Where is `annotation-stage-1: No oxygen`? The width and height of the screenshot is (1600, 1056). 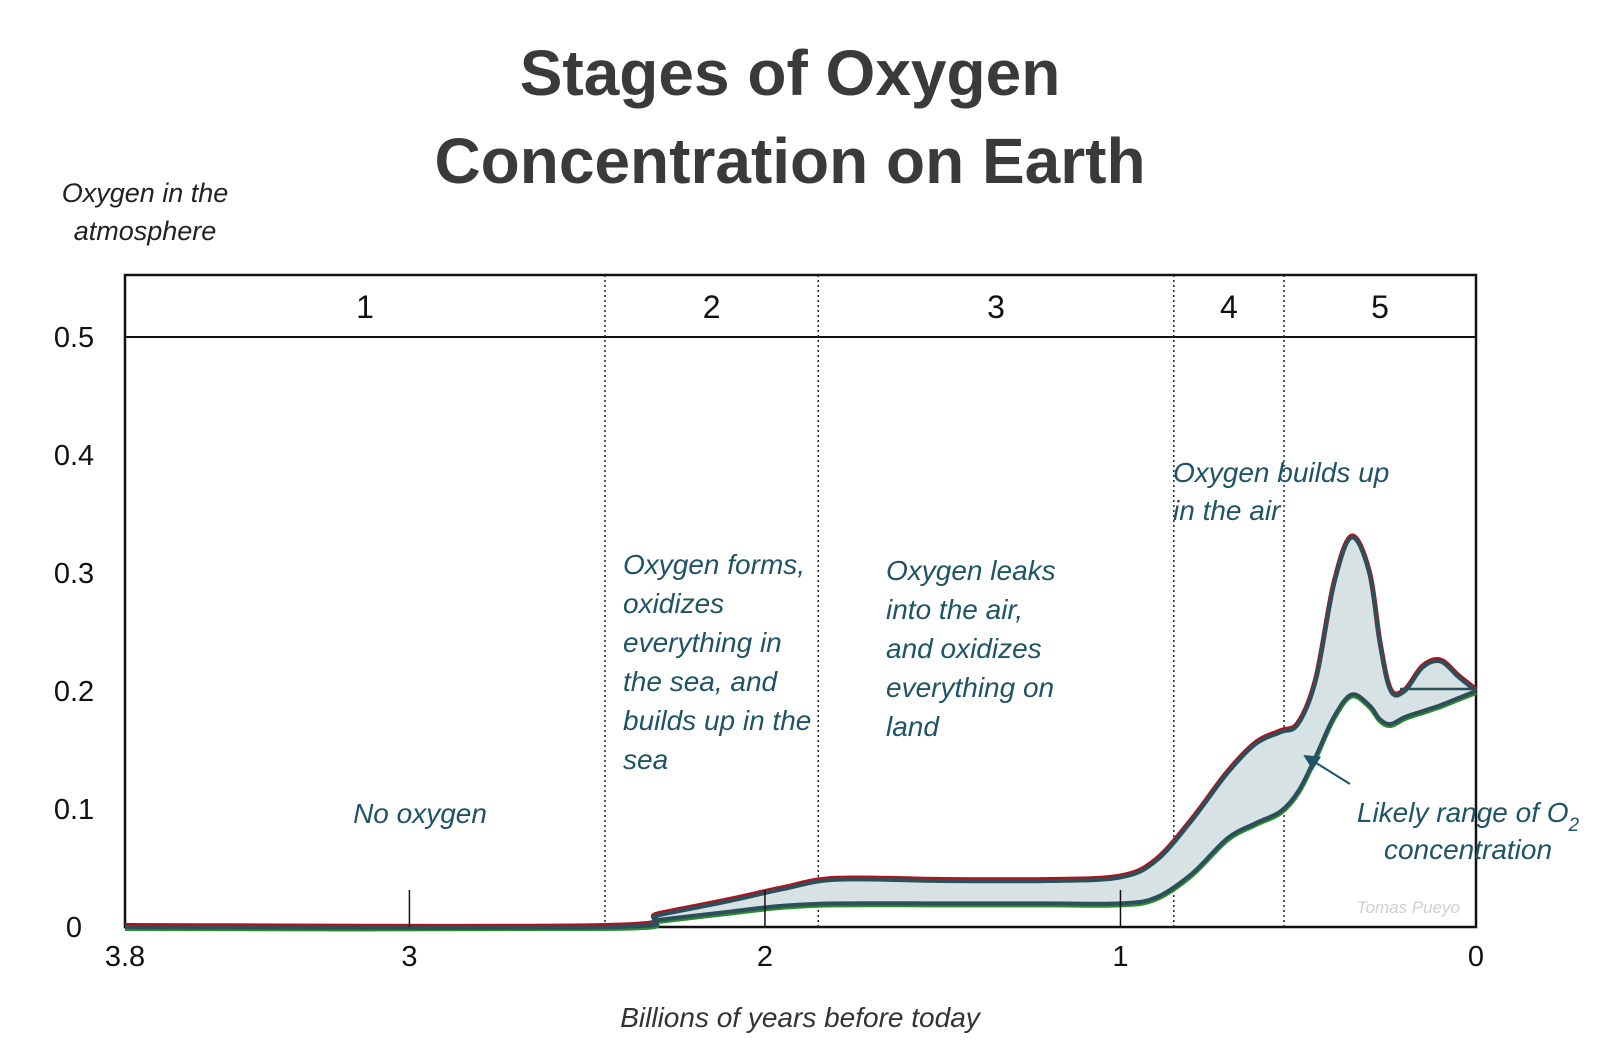
annotation-stage-1: No oxygen is located at coordinates (420, 813).